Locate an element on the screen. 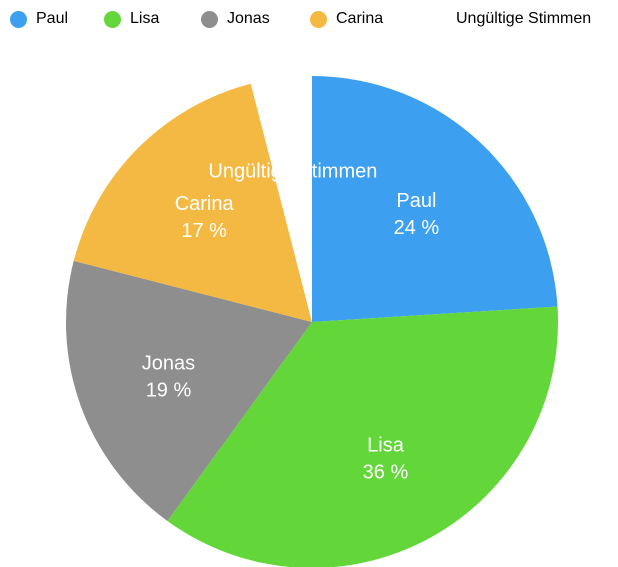 The height and width of the screenshot is (567, 618). legend-item-ungueltige-stimmen: Ungültige Stimmen is located at coordinates (510, 19).